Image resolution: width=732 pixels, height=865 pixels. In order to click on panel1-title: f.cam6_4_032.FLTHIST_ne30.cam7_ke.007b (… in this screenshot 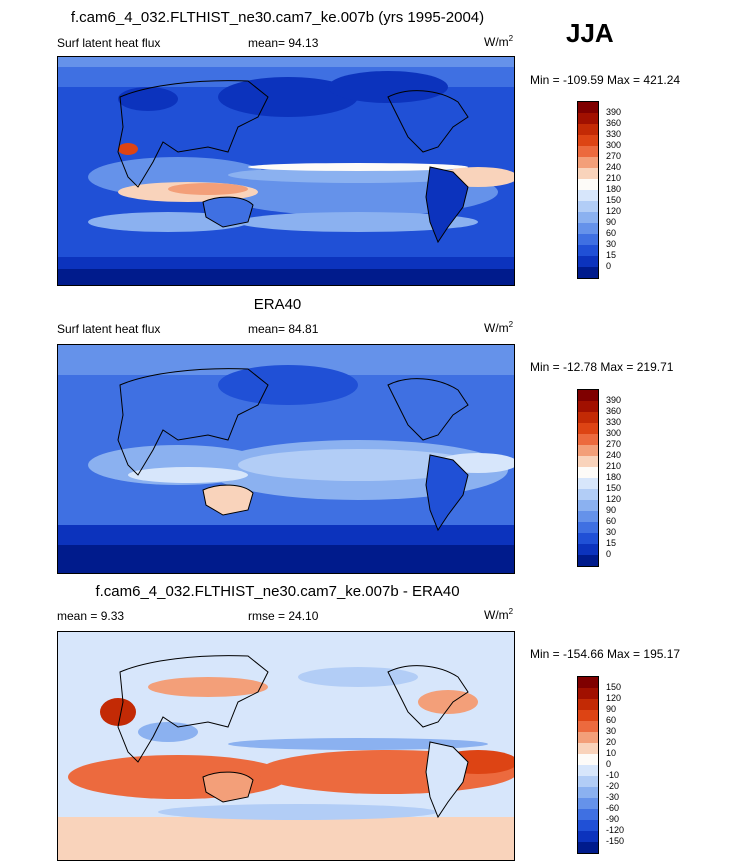, I will do `click(277, 17)`.